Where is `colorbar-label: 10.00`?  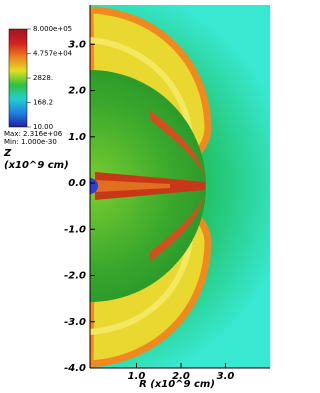 colorbar-label: 10.00 is located at coordinates (43, 127).